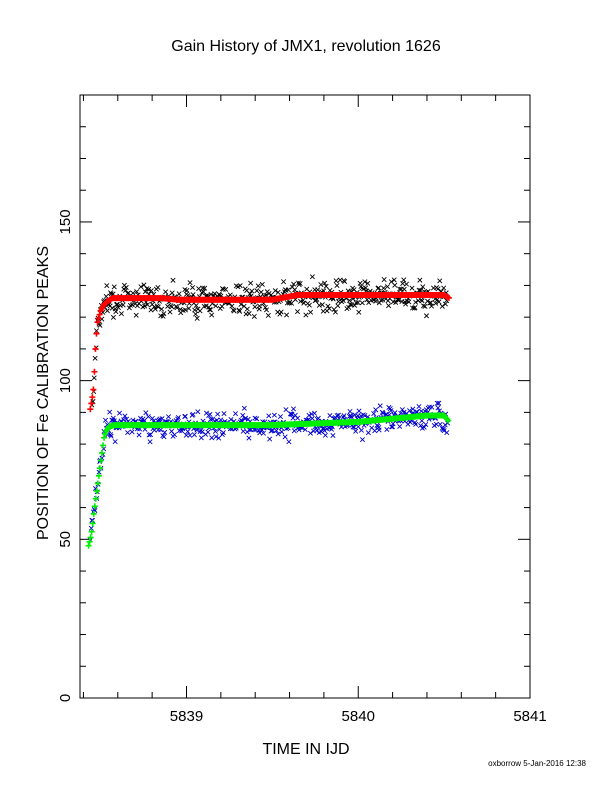 The height and width of the screenshot is (792, 612). Describe the element at coordinates (65, 221) in the screenshot. I see `y-tick-label: 150` at that location.